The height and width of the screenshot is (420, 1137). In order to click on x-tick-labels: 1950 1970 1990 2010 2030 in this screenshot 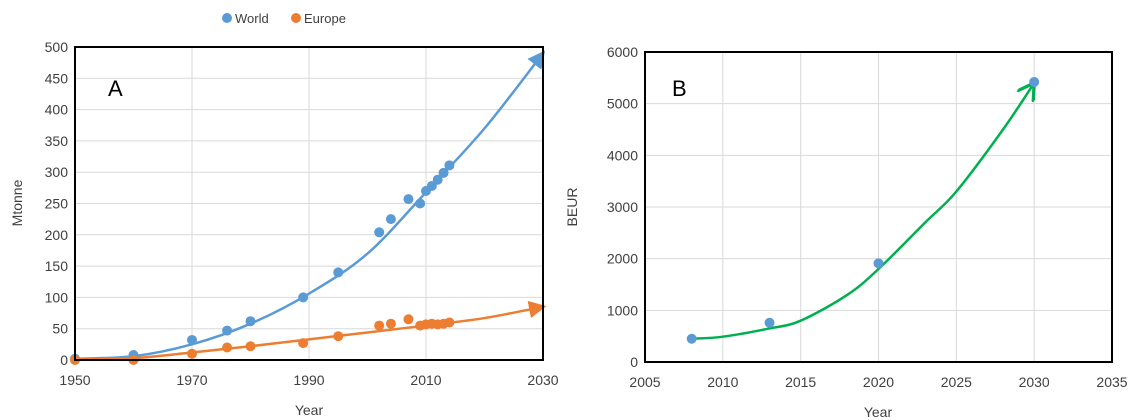, I will do `click(308, 380)`.